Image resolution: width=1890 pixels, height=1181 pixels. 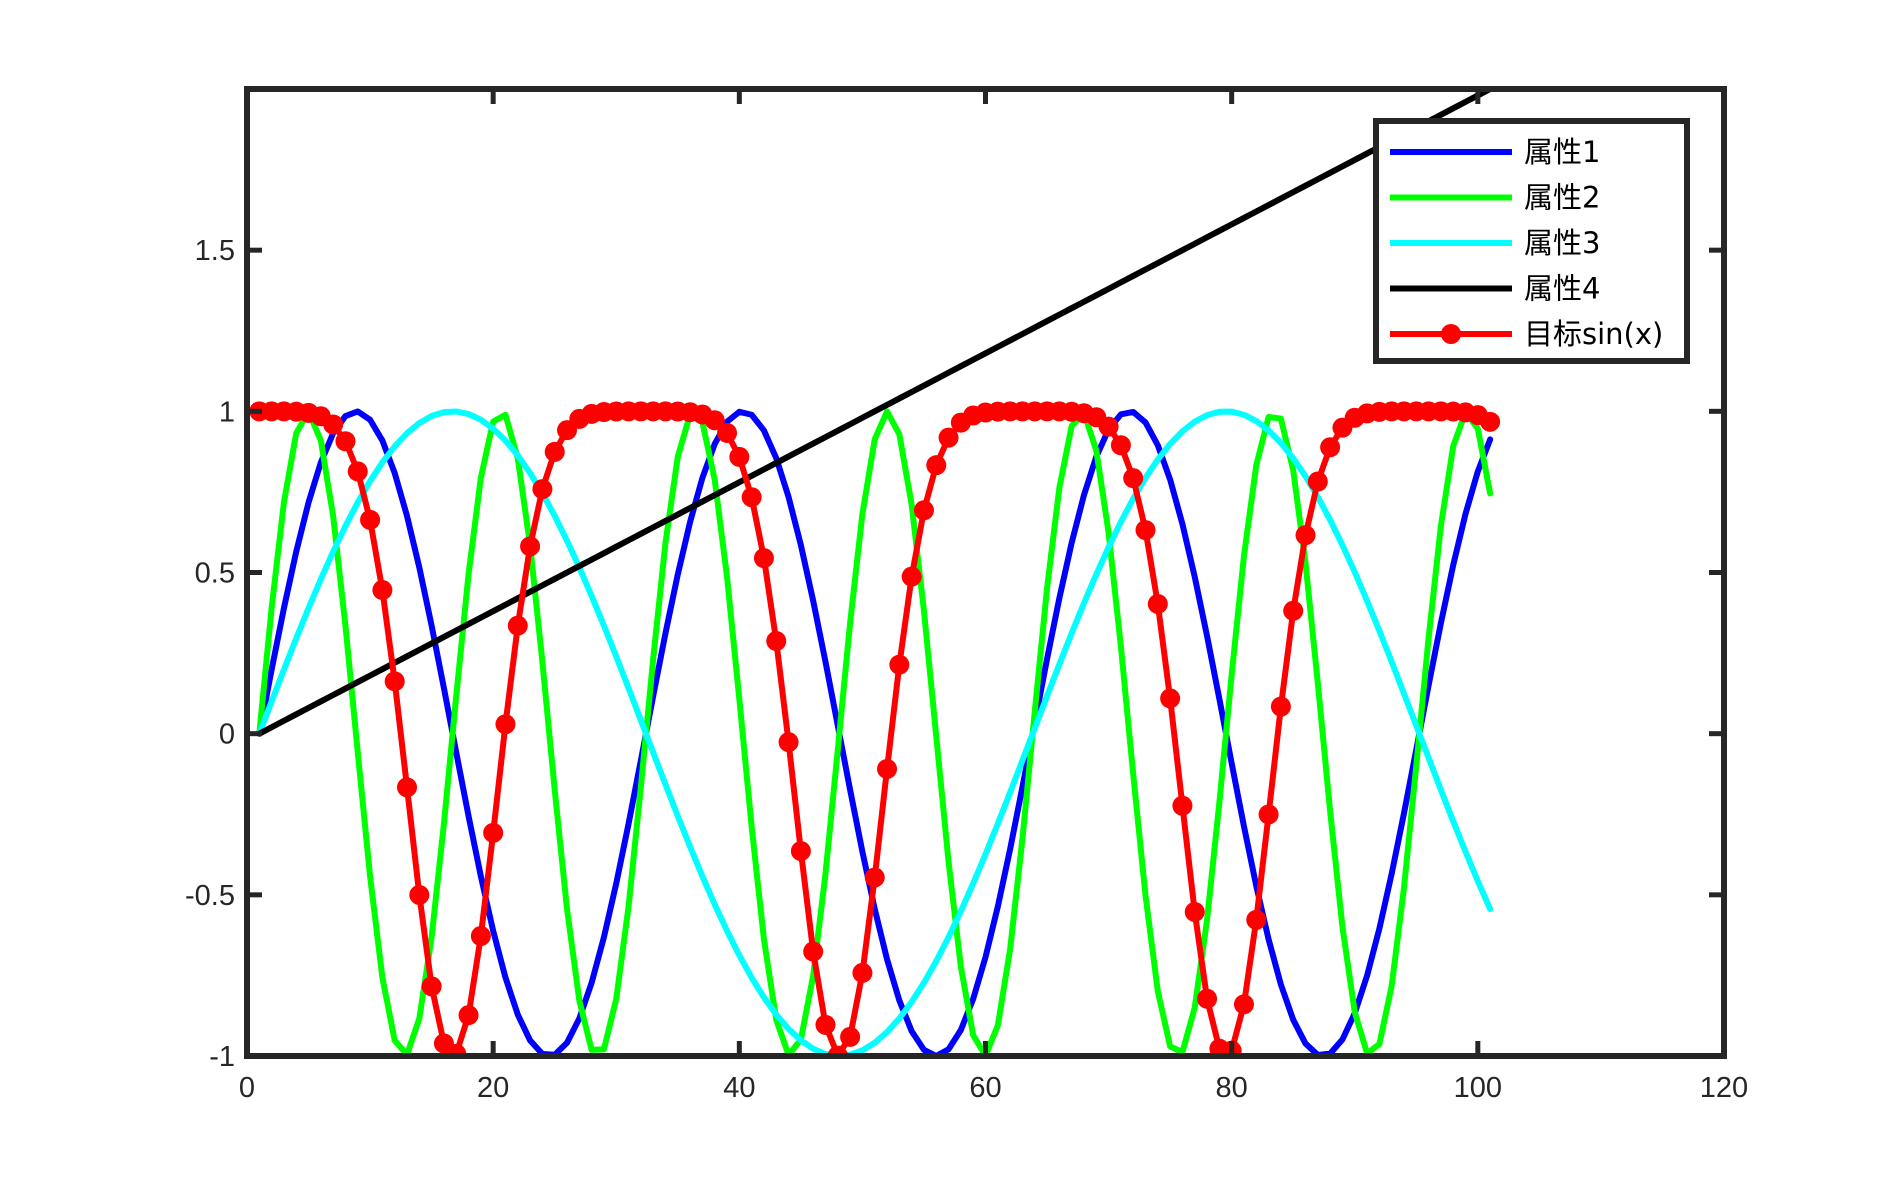 I want to click on y-tick-label: 1.5, so click(x=215, y=251).